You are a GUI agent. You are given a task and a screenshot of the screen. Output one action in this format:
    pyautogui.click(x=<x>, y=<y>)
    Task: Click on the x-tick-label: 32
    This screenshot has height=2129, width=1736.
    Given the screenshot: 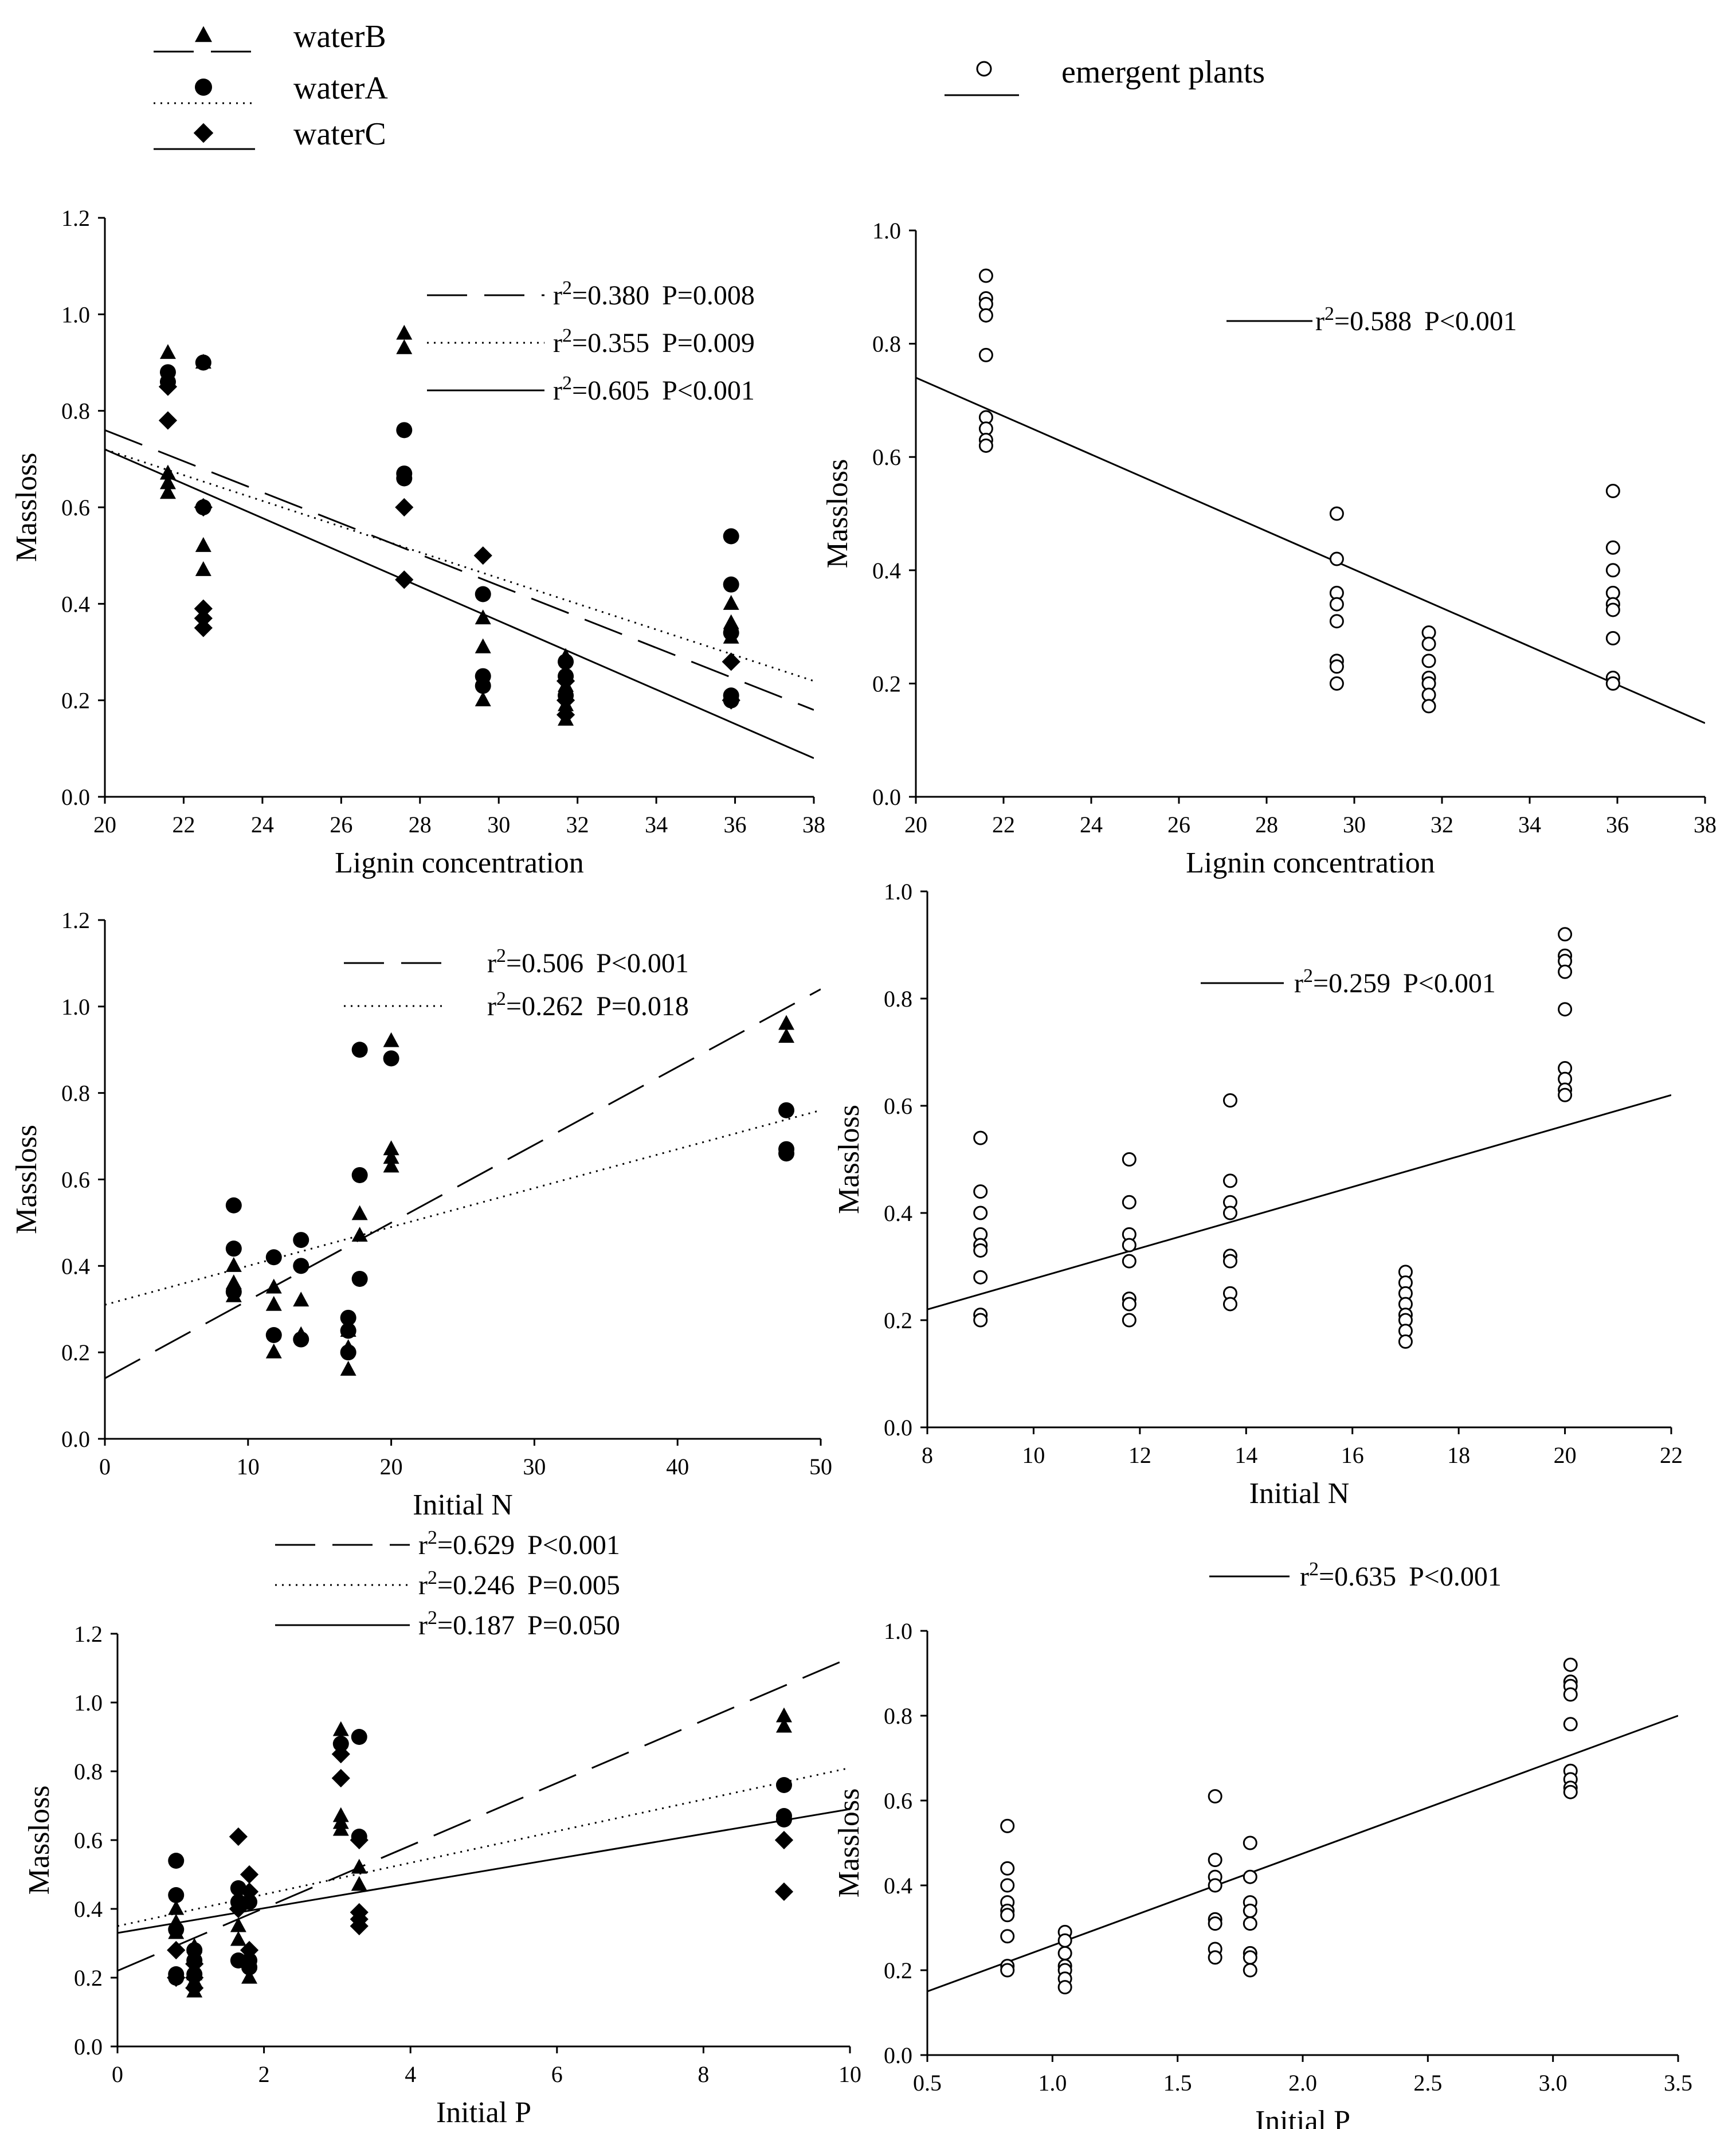 What is the action you would take?
    pyautogui.click(x=1442, y=824)
    